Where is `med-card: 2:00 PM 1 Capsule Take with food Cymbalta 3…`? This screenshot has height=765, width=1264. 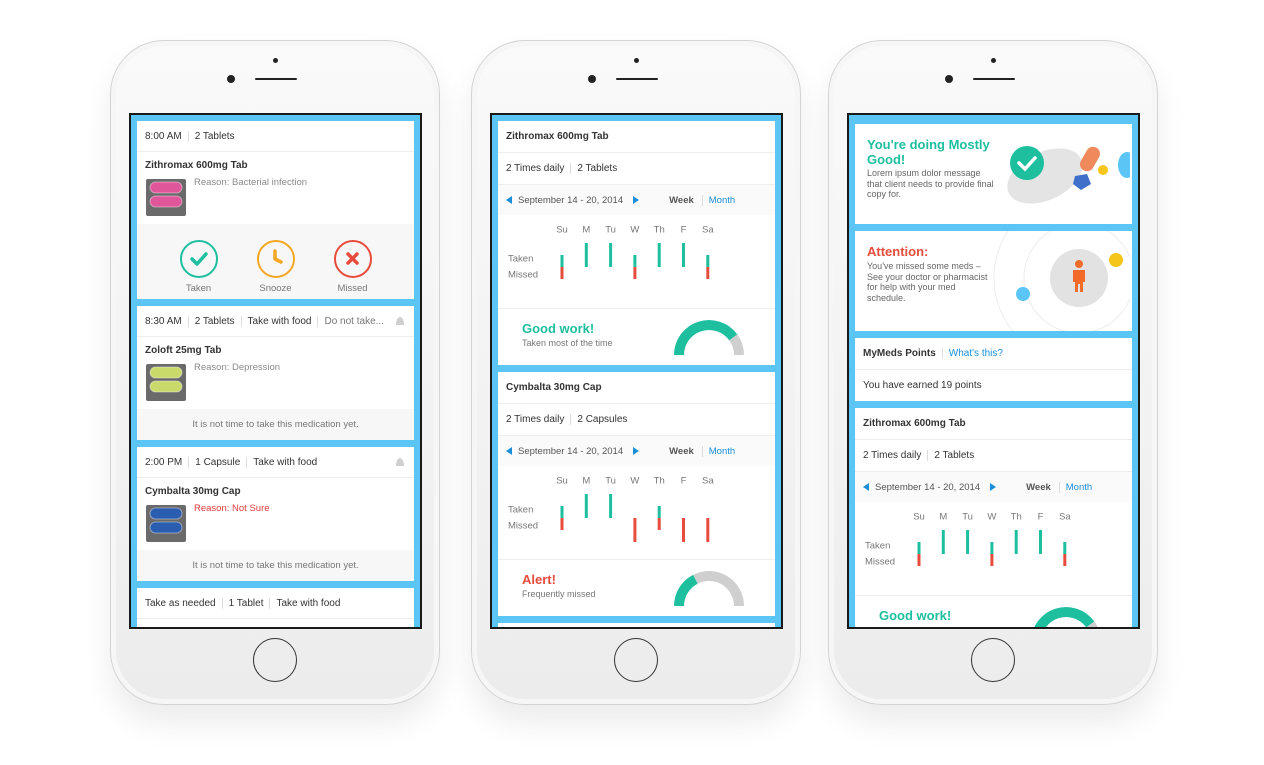 med-card: 2:00 PM 1 Capsule Take with food Cymbalta 3… is located at coordinates (275, 514).